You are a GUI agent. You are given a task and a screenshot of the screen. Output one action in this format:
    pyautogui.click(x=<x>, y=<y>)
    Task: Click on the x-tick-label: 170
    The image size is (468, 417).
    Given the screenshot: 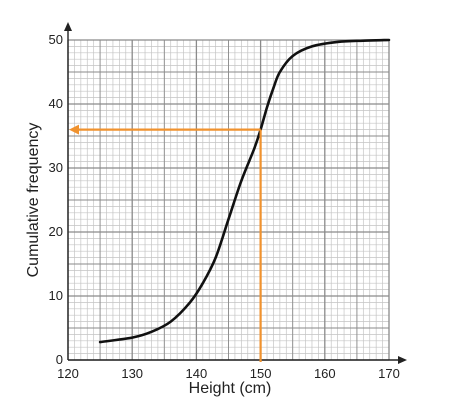 What is the action you would take?
    pyautogui.click(x=389, y=373)
    